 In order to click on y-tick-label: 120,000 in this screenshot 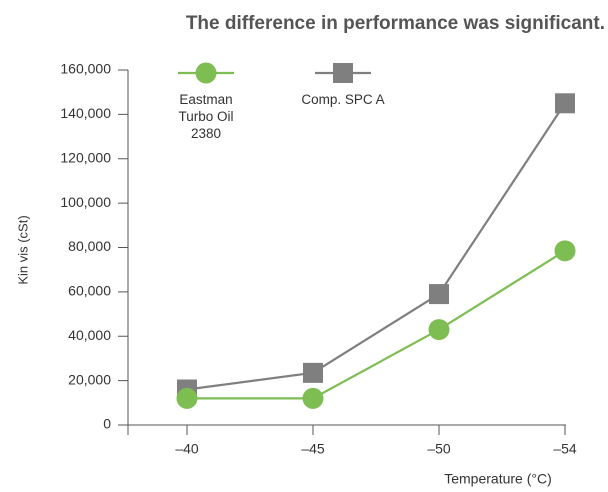, I will do `click(85, 157)`.